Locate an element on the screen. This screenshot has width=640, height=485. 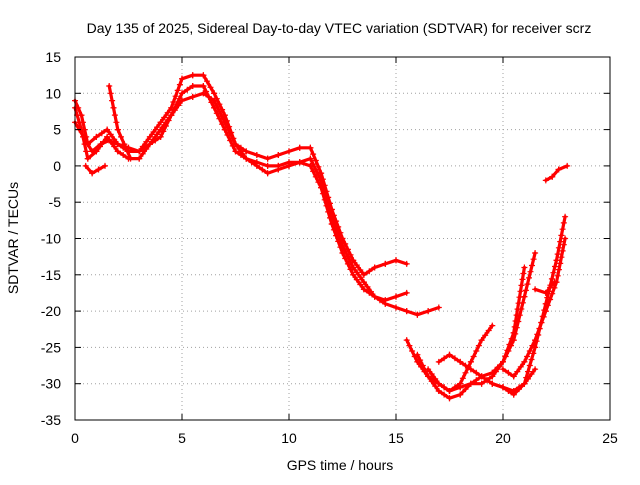
x-tick-label: 5 is located at coordinates (182, 438).